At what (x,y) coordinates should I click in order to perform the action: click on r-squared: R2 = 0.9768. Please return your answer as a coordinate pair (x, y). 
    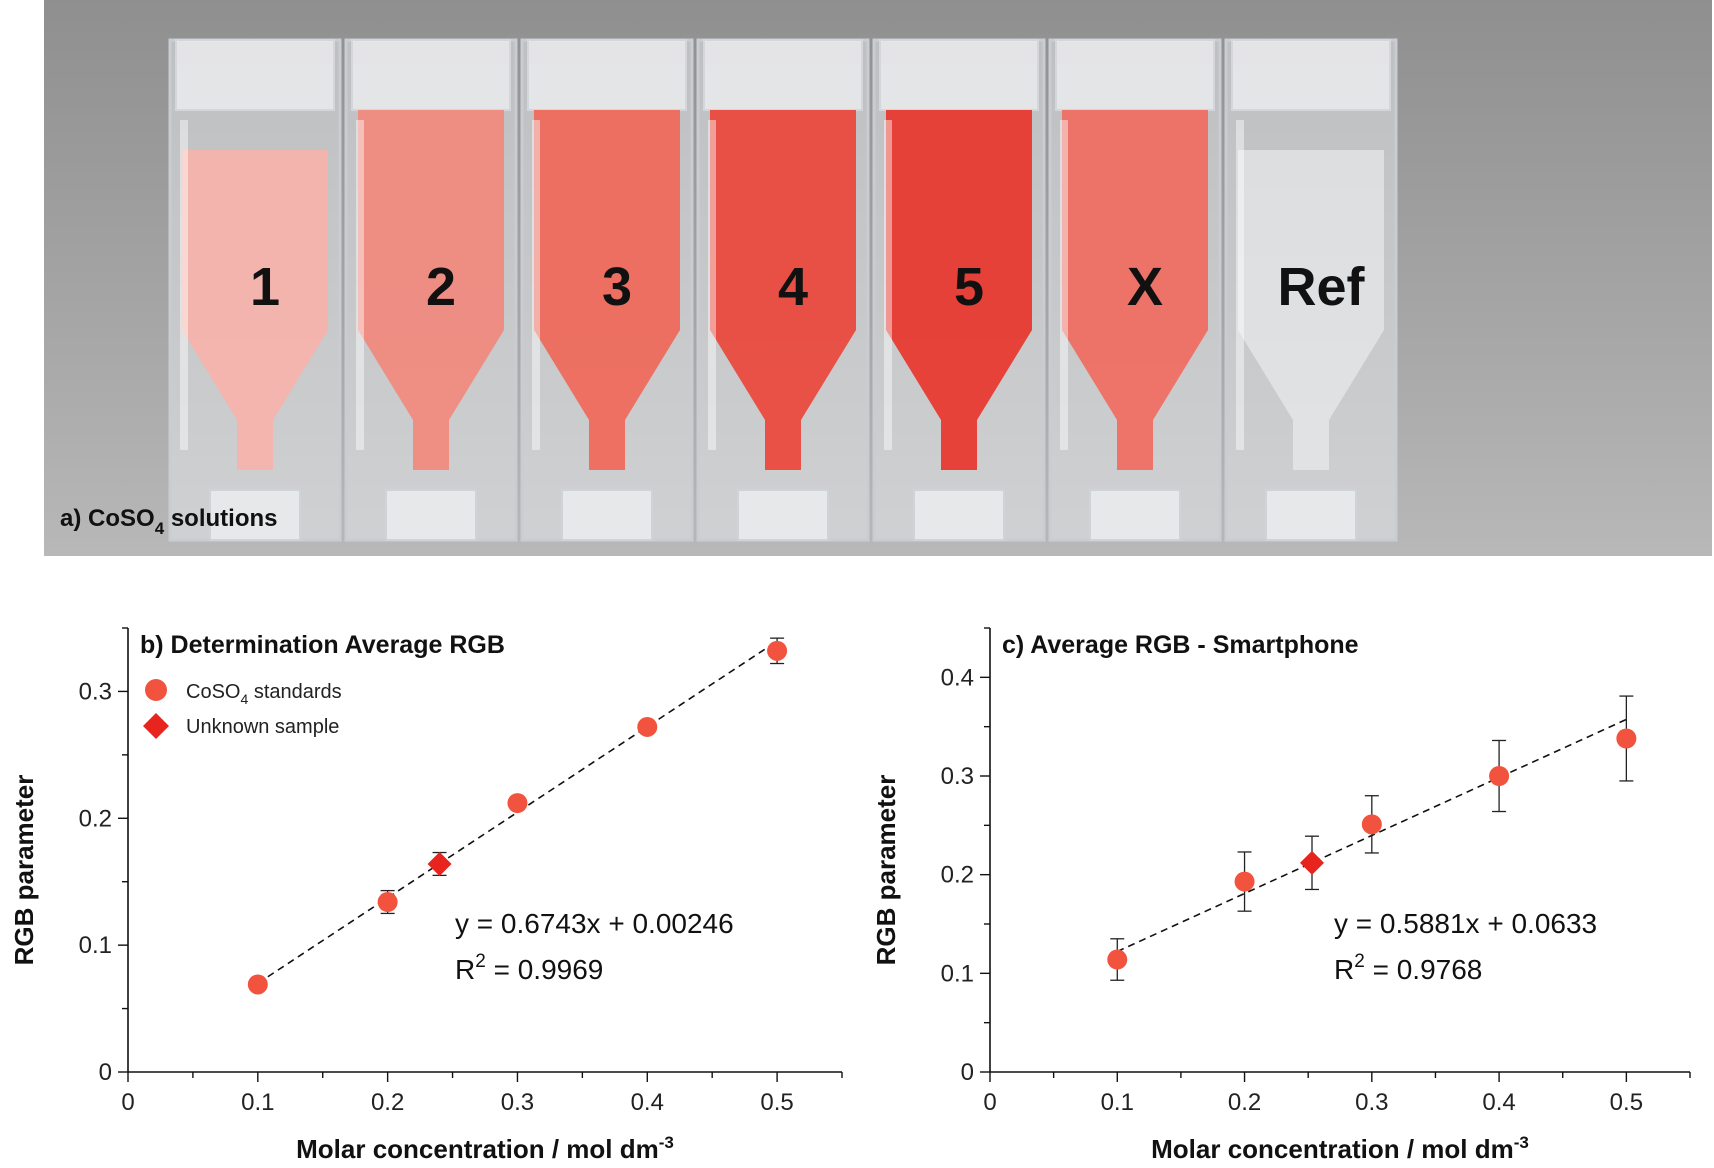
    Looking at the image, I should click on (1408, 968).